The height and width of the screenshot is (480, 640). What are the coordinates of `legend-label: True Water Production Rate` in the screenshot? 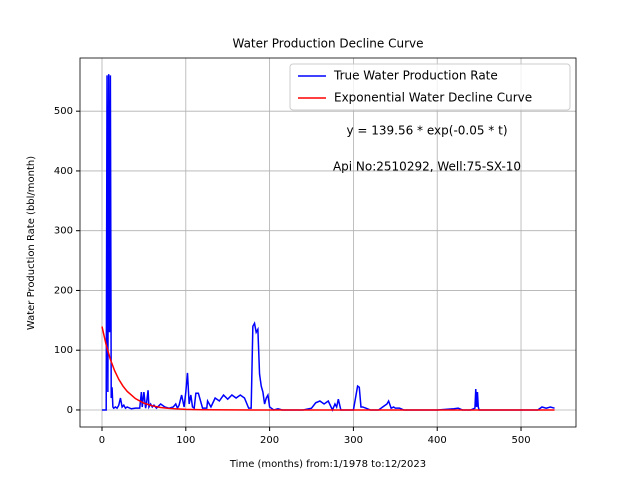 It's located at (415, 76).